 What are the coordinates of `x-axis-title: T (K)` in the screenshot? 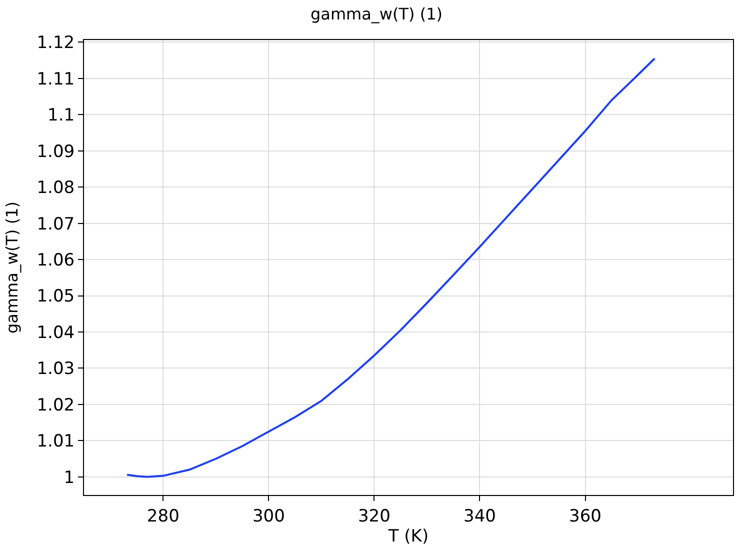 It's located at (408, 536).